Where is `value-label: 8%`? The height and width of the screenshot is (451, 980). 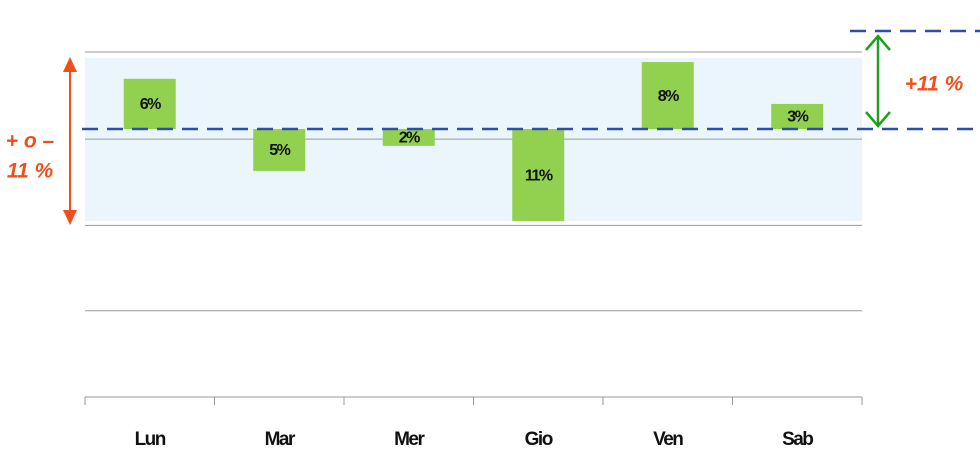
value-label: 8% is located at coordinates (668, 96).